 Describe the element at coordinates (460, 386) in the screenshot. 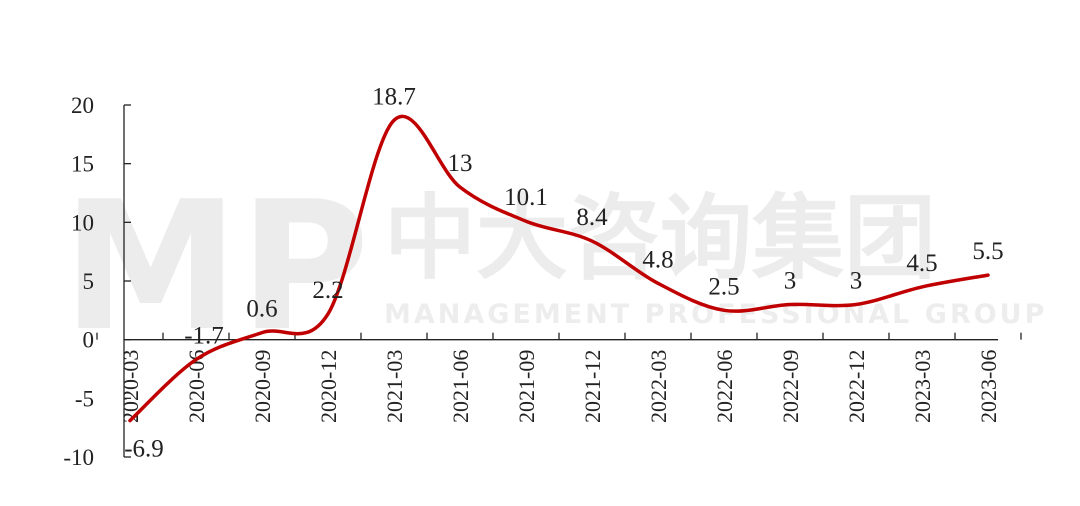

I see `x-tick-label: 2021-06` at that location.